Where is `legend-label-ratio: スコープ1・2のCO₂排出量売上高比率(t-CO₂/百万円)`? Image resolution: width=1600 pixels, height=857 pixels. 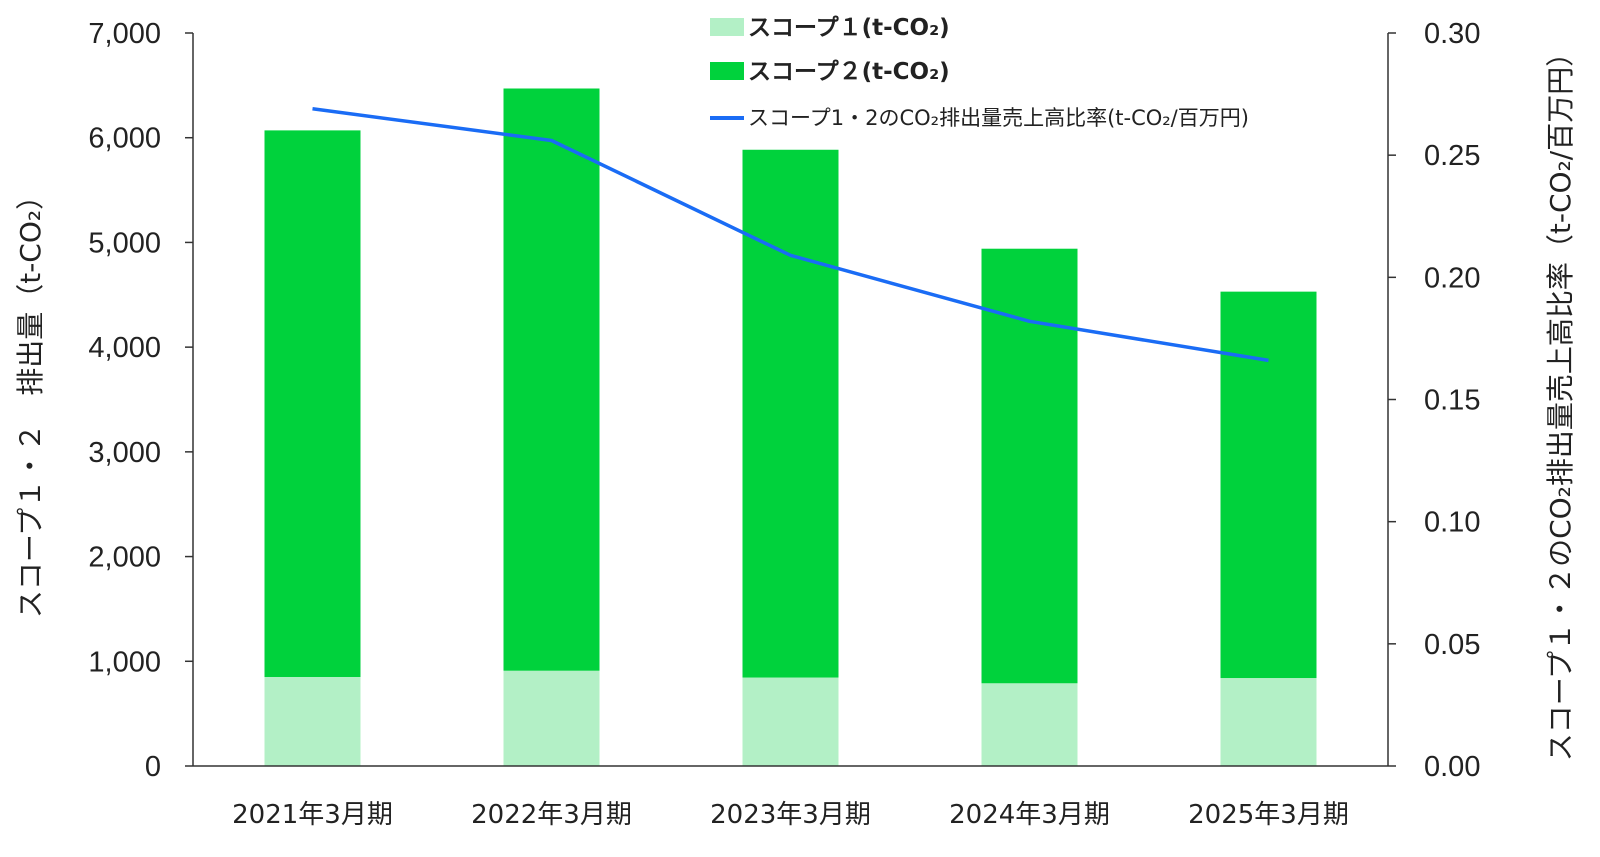
legend-label-ratio: スコープ1・2のCO₂排出量売上高比率(t-CO₂/百万円) is located at coordinates (998, 118).